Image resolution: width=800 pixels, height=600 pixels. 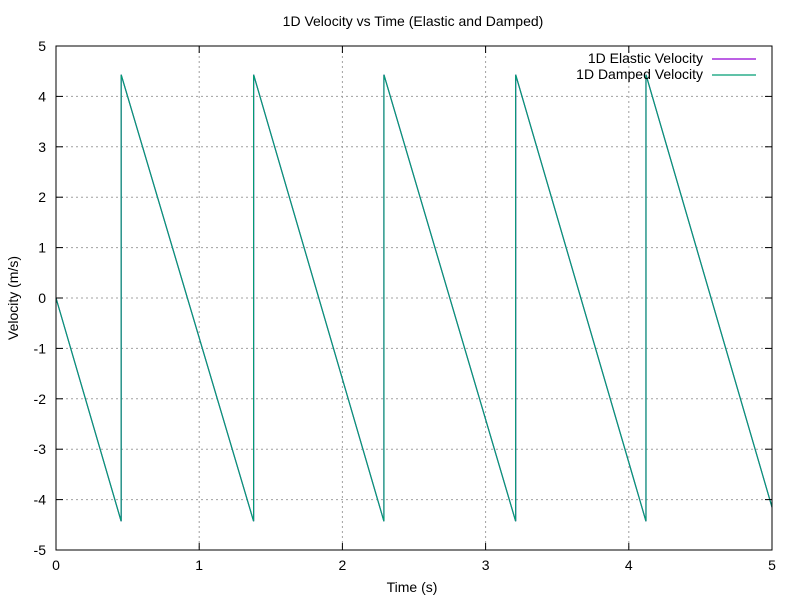 What do you see at coordinates (413, 21) in the screenshot?
I see `chart-title: 1D Velocity vs Time (Elastic and Damped)` at bounding box center [413, 21].